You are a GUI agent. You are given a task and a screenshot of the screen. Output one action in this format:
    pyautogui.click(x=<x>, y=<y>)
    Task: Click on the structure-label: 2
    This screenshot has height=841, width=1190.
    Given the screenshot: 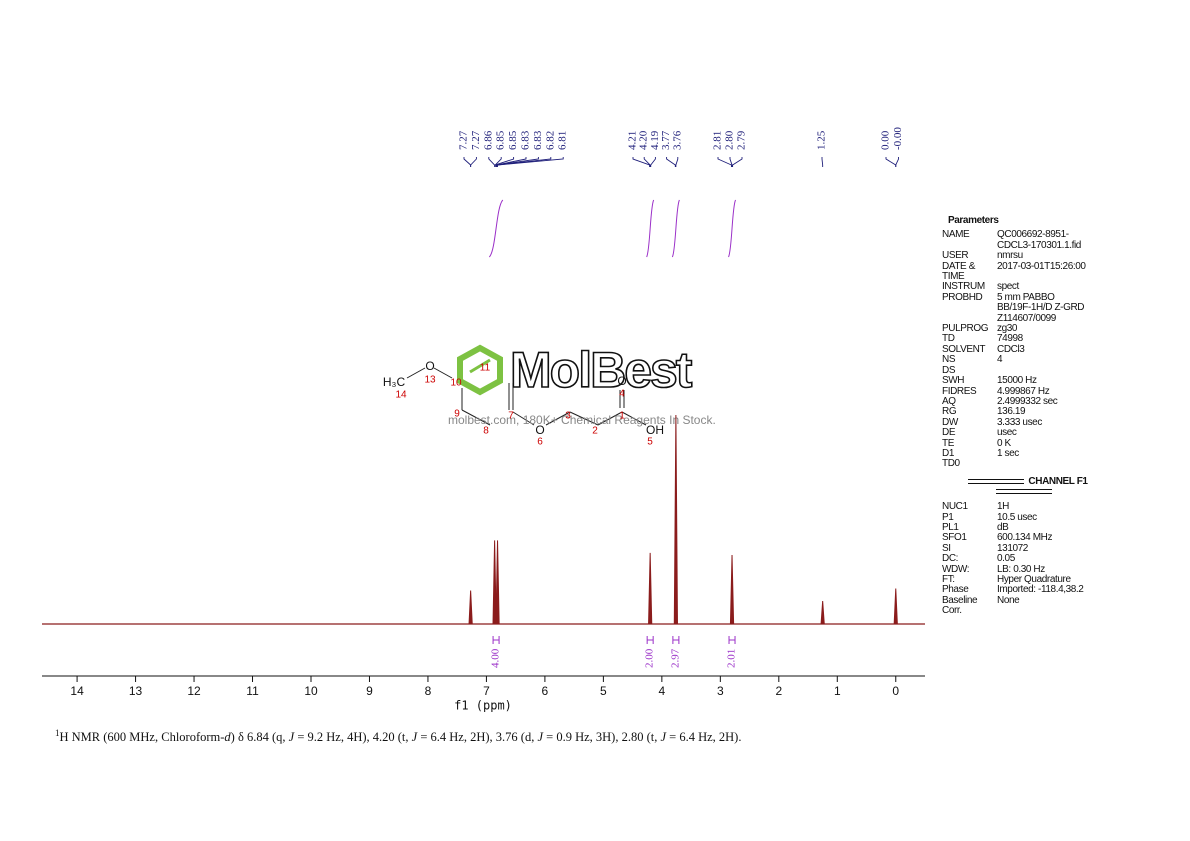 What is the action you would take?
    pyautogui.click(x=595, y=431)
    